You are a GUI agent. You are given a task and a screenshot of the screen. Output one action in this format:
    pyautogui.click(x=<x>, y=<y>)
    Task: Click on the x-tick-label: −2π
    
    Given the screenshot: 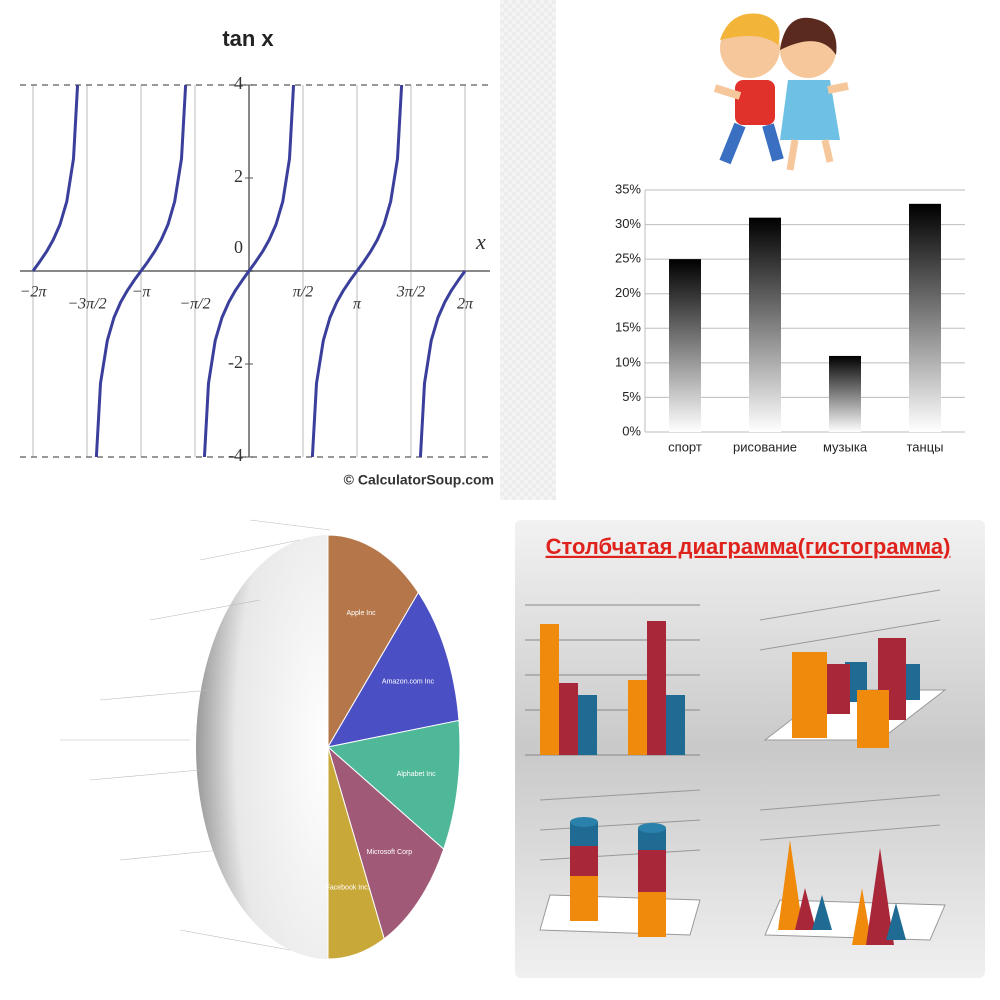 What is the action you would take?
    pyautogui.click(x=34, y=292)
    